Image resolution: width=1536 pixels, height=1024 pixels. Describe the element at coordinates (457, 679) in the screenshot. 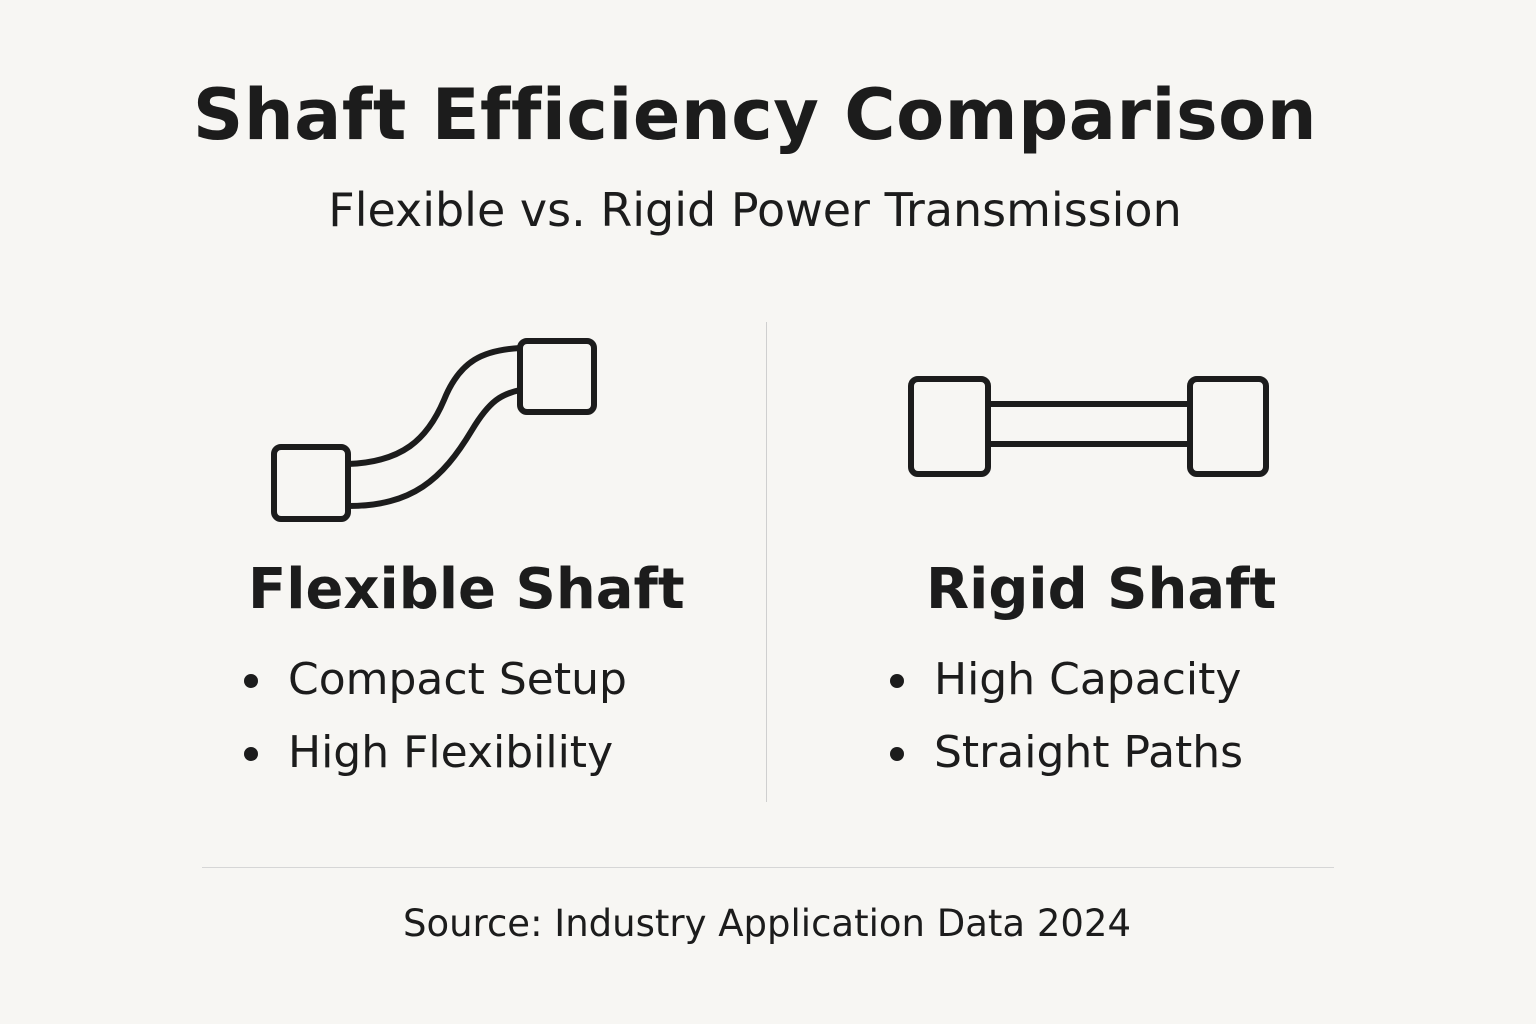

I see `bullet-text: Compact Setup` at that location.